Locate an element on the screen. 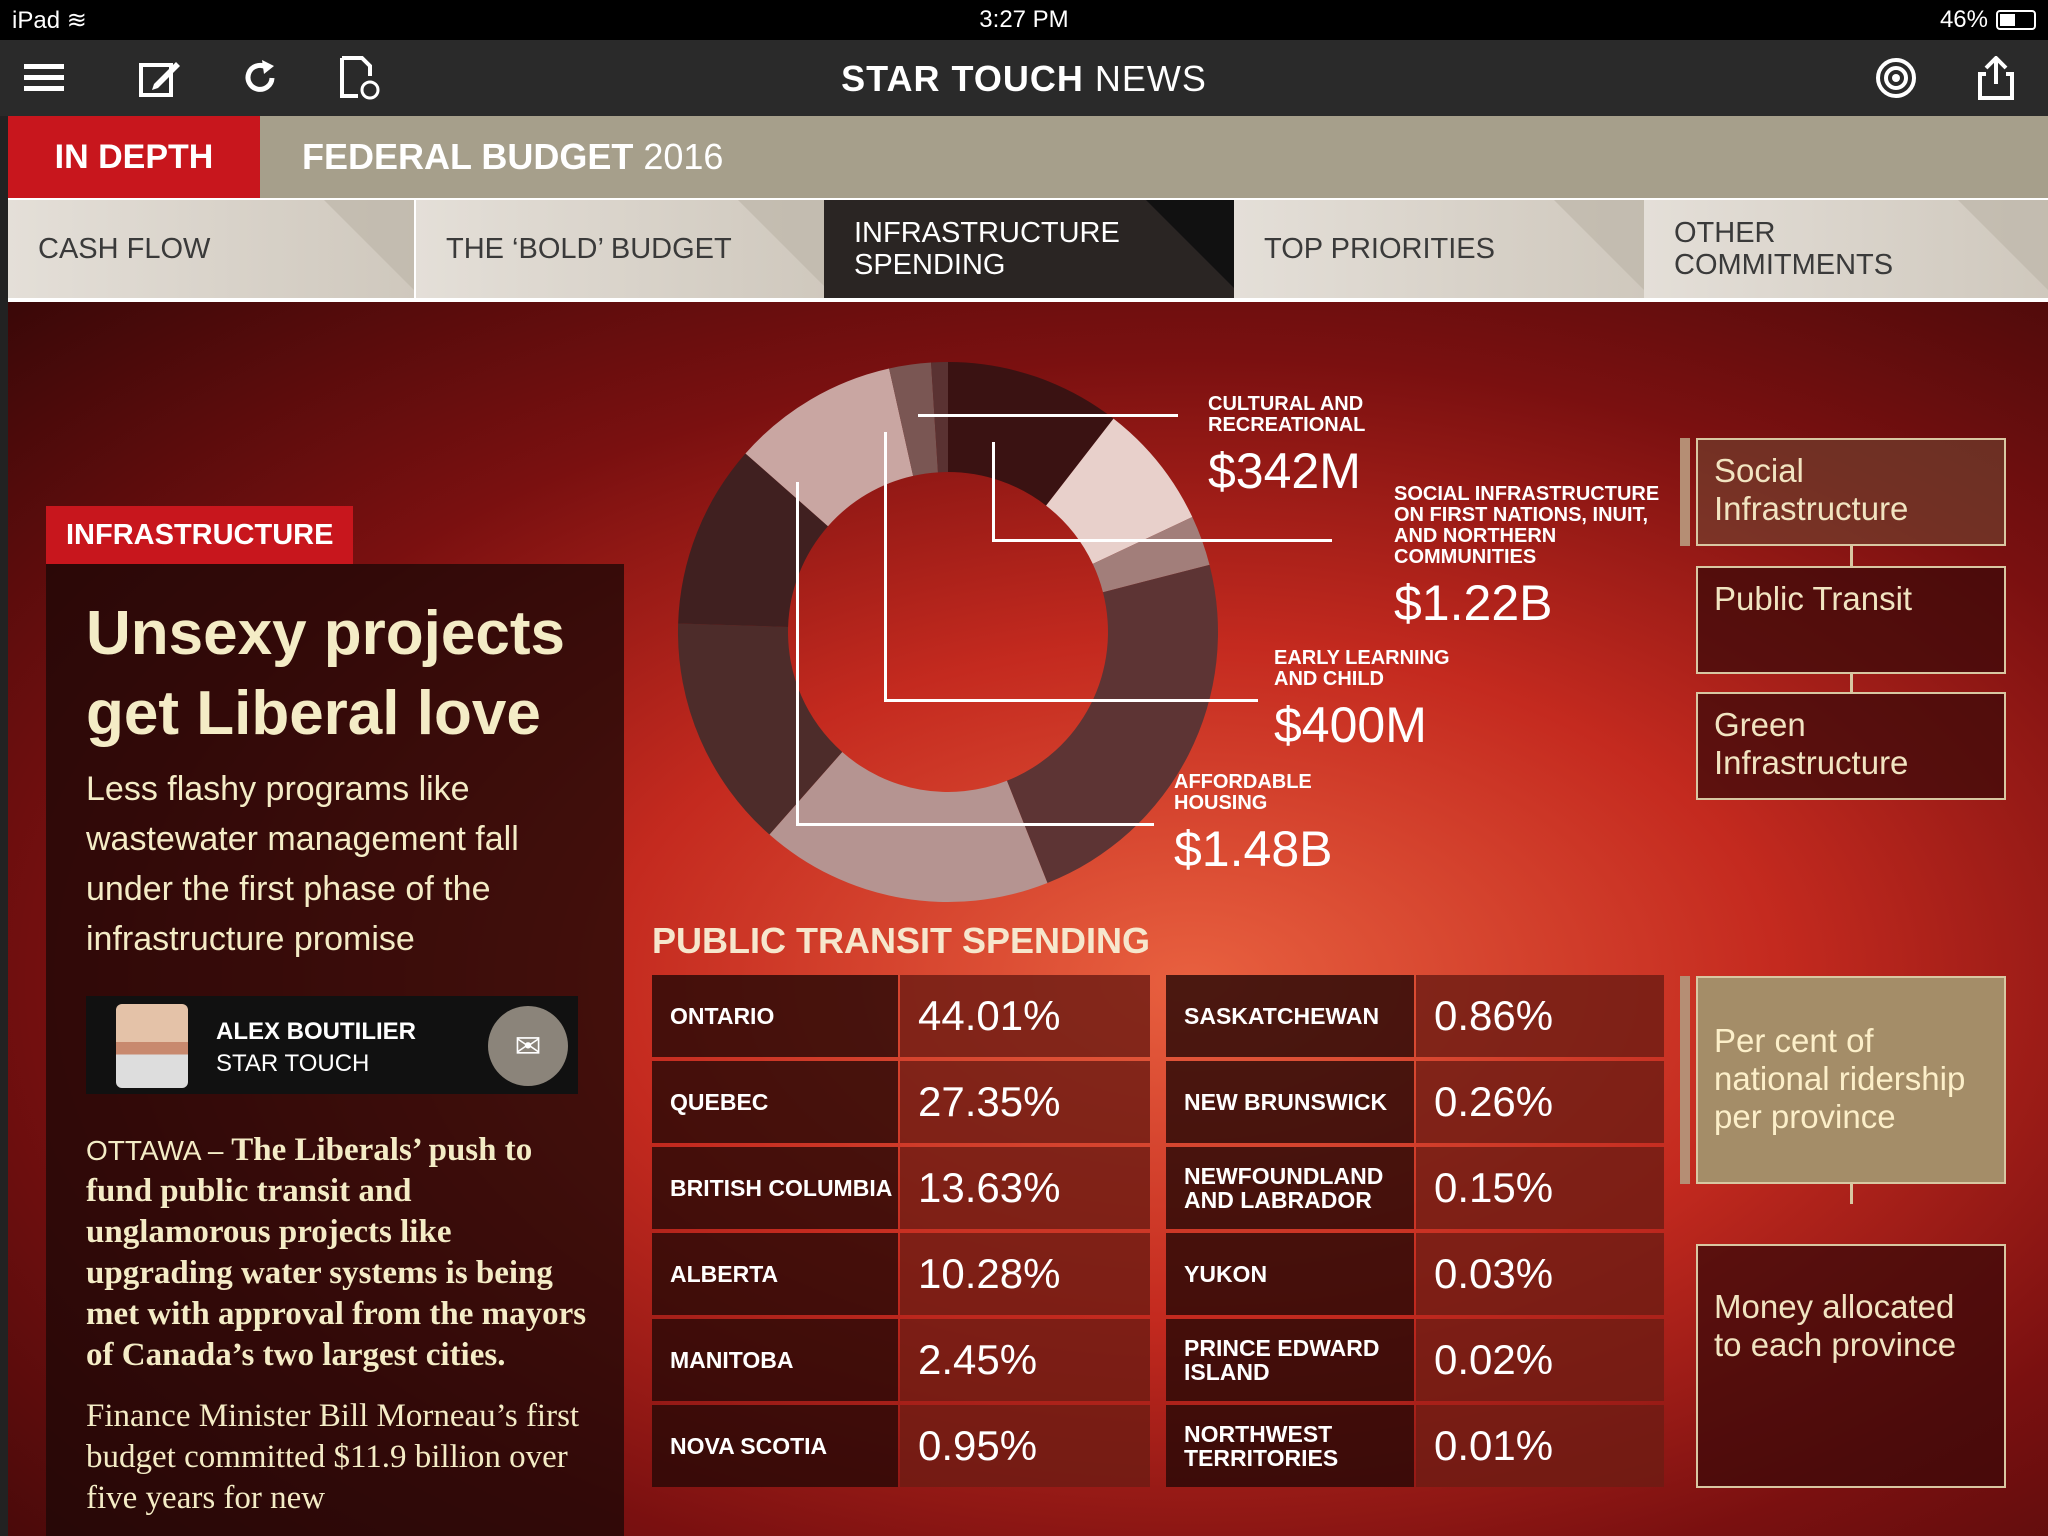 Image resolution: width=2048 pixels, height=1536 pixels. tab-infrastructure-spending: INFRASTRUCTURE SPENDING is located at coordinates (1030, 249).